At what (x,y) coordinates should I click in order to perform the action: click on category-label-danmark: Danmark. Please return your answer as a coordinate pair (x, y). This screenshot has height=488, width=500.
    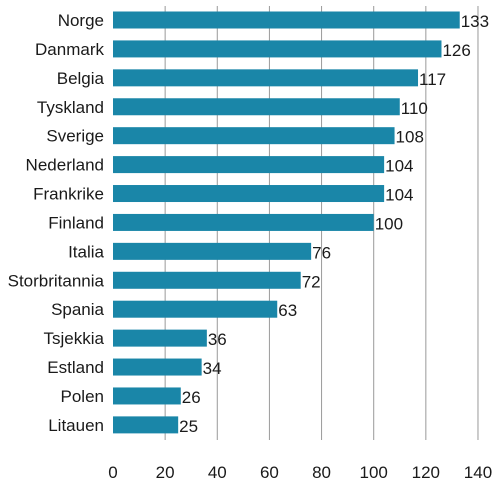
    Looking at the image, I should click on (69, 49).